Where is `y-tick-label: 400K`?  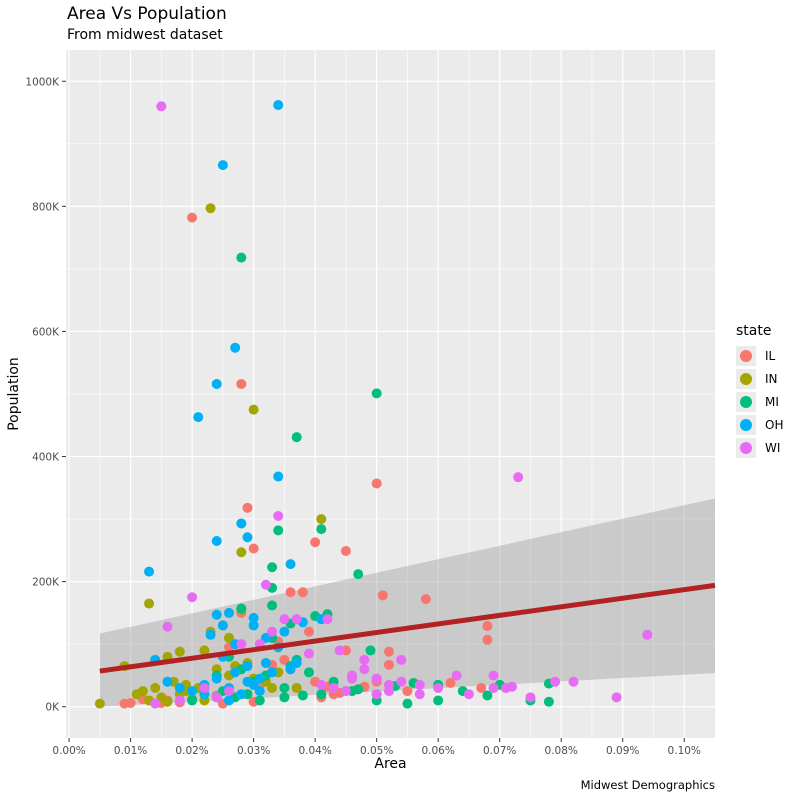
y-tick-label: 400K is located at coordinates (46, 458).